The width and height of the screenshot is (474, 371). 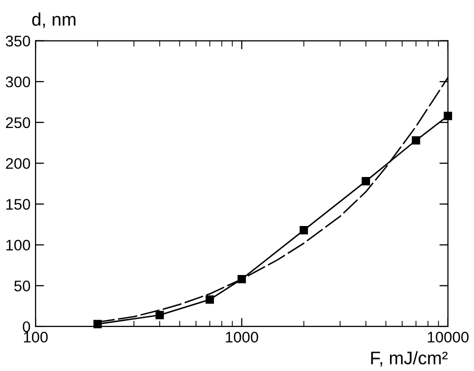 What do you see at coordinates (18, 163) in the screenshot?
I see `y-tick-label: 200` at bounding box center [18, 163].